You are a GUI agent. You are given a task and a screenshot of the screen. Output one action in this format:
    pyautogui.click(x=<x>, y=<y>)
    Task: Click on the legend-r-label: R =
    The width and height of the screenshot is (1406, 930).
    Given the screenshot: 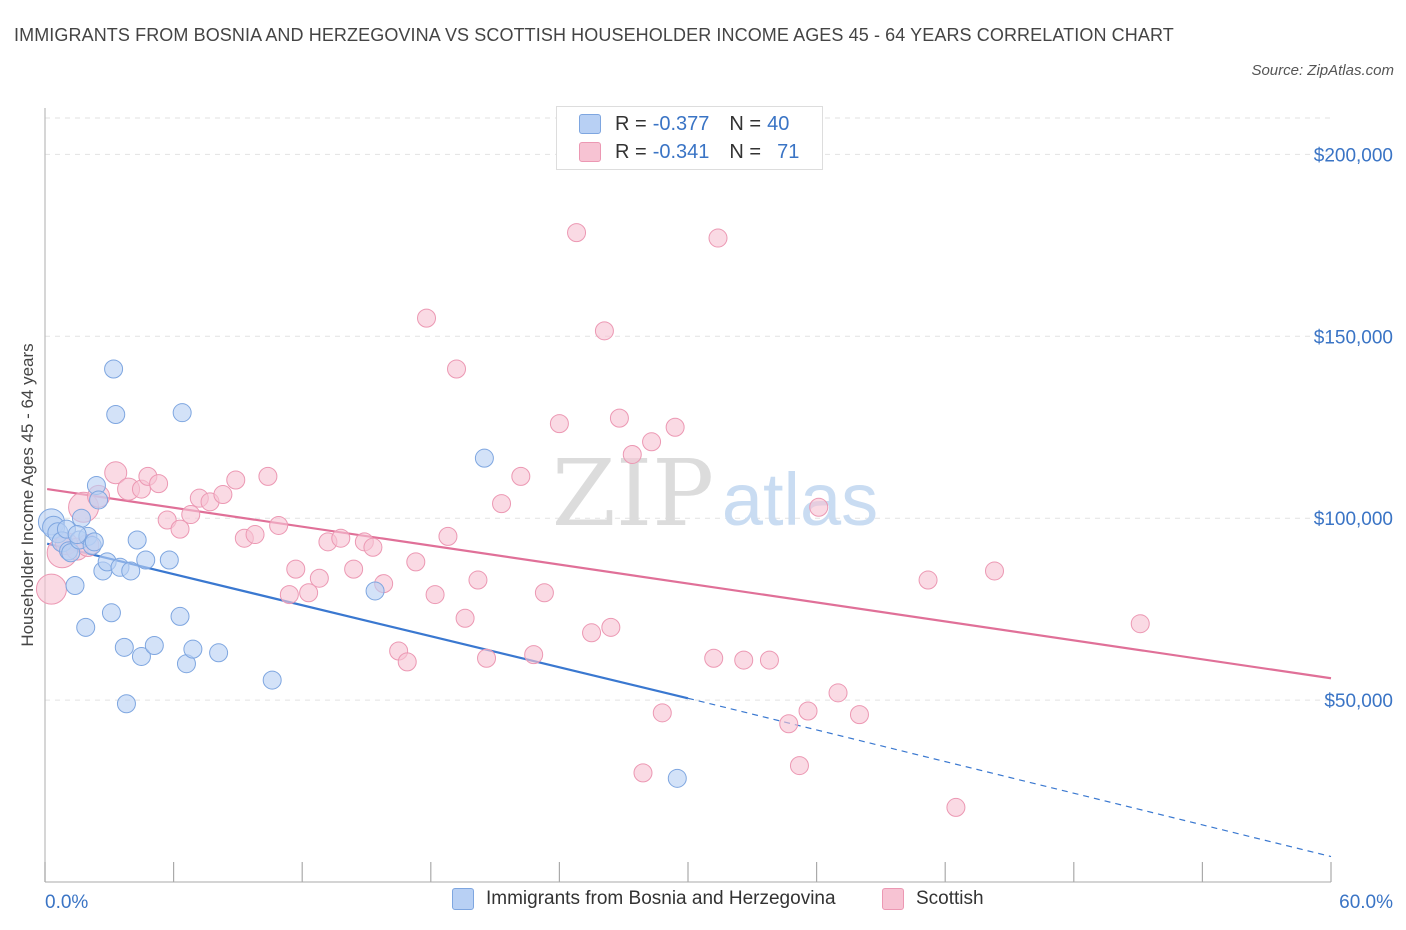 What is the action you would take?
    pyautogui.click(x=631, y=123)
    